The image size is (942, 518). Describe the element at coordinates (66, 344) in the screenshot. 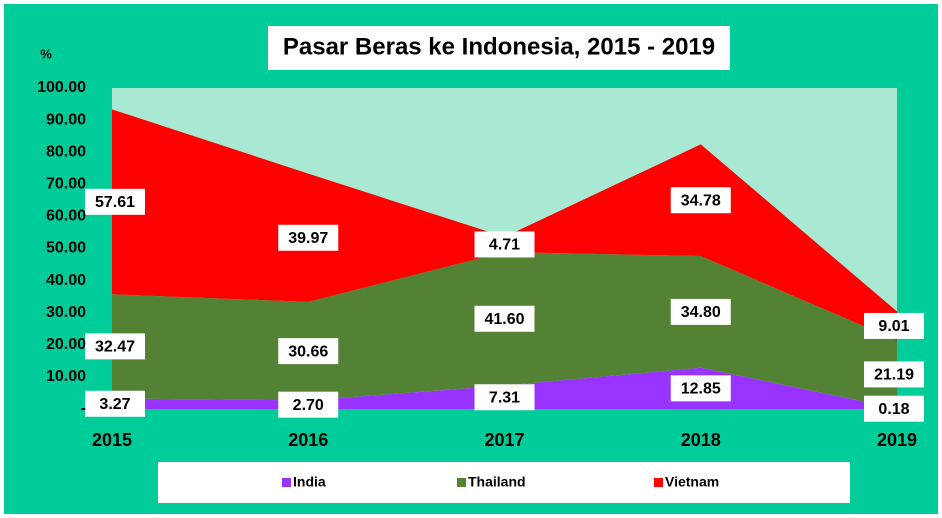

I see `y-tick-label: 20.00` at that location.